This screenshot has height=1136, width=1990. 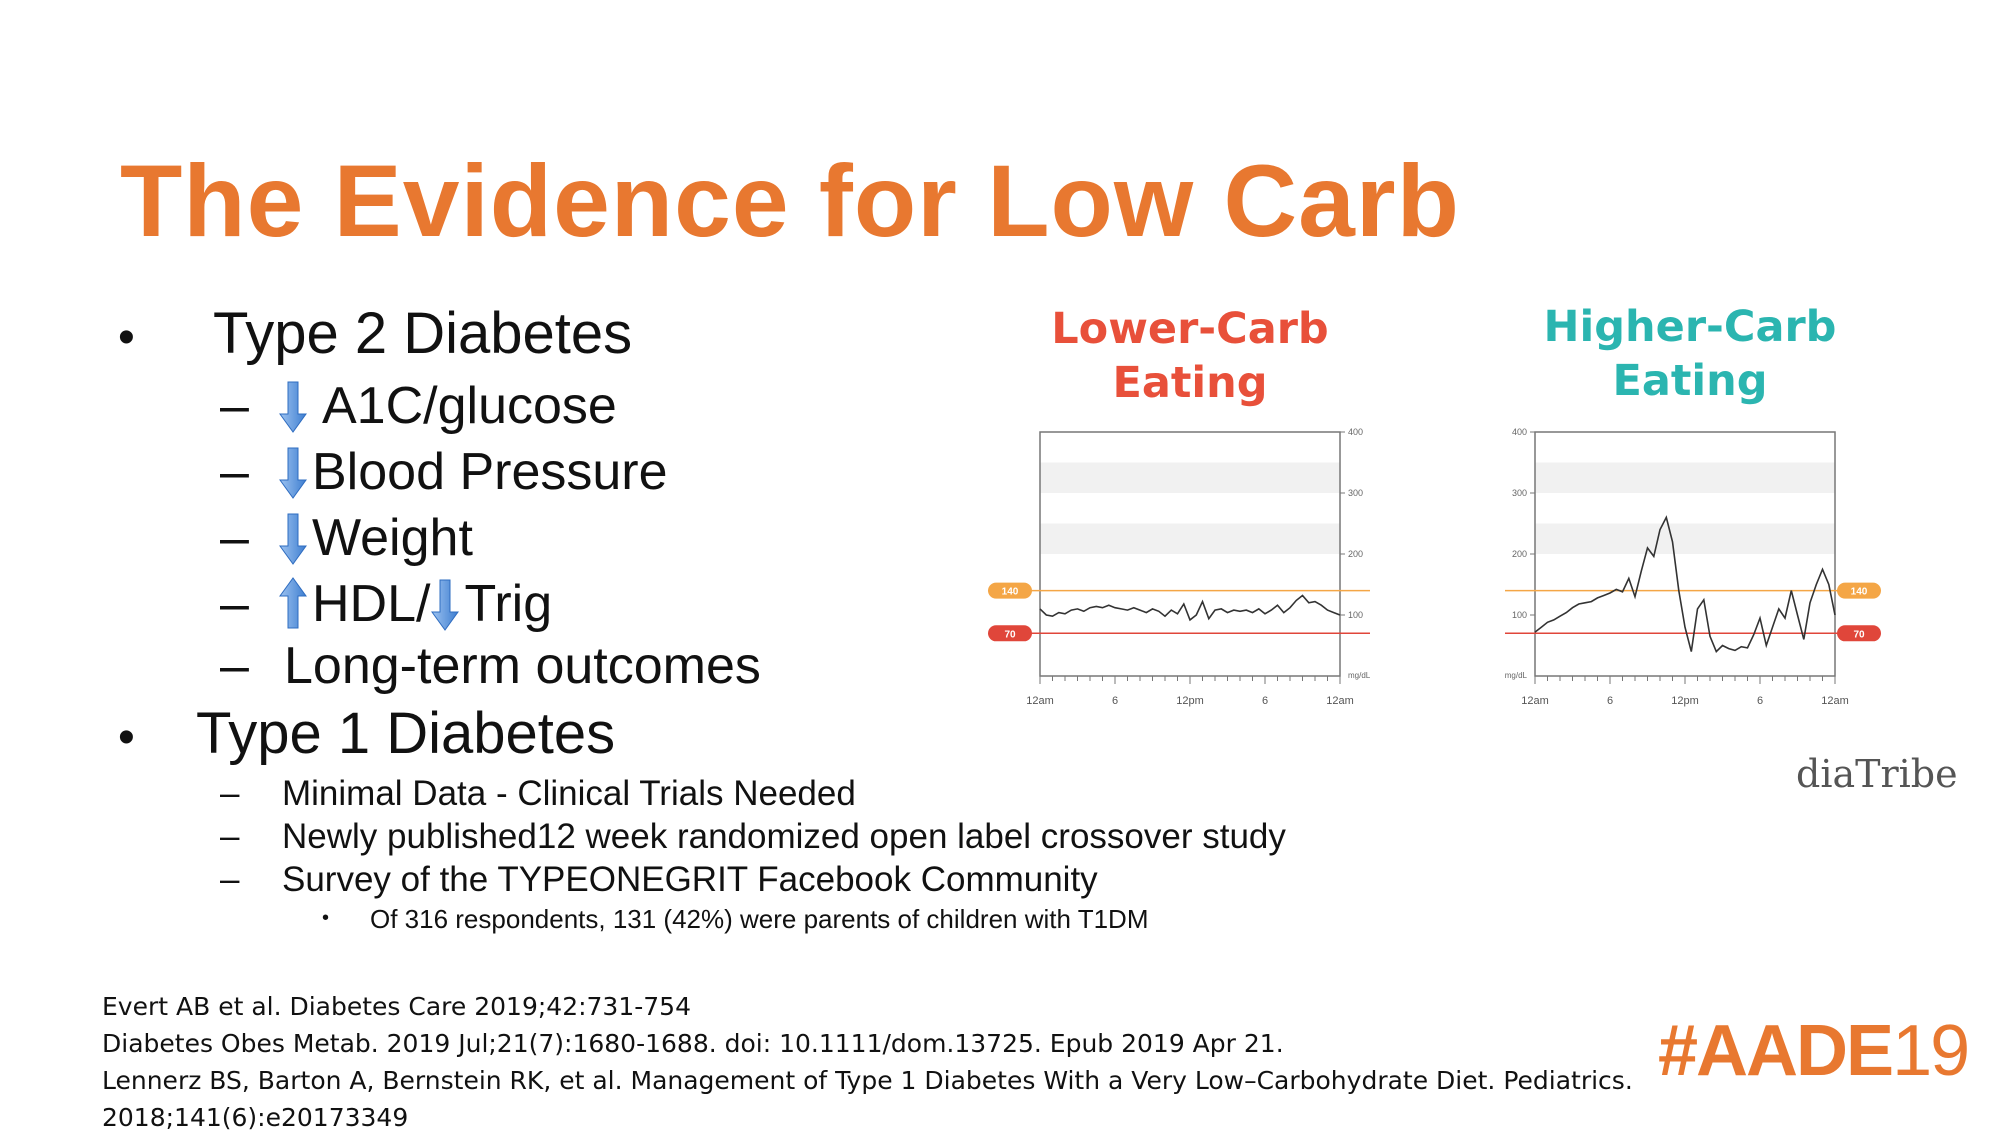 I want to click on t2-weight-text: Weight, so click(x=392, y=538).